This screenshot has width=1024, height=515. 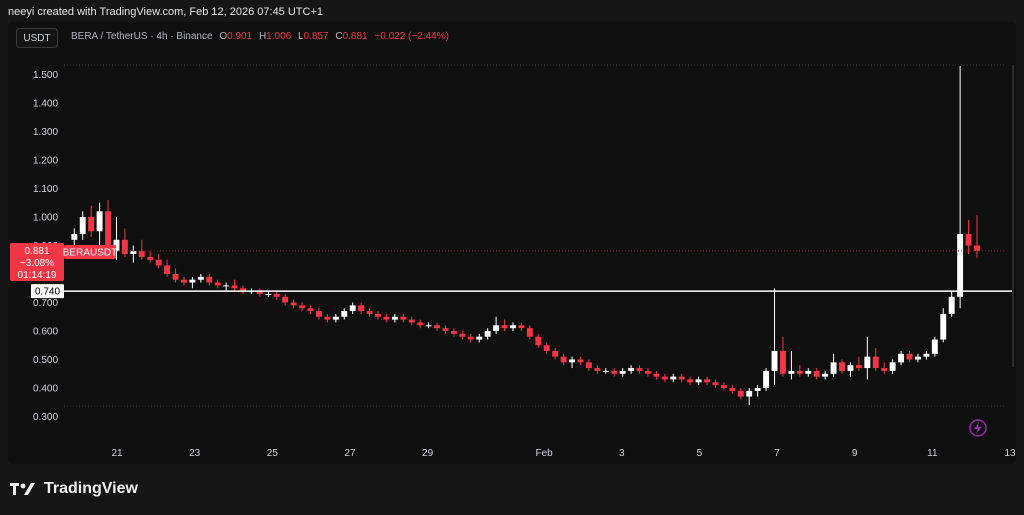 What do you see at coordinates (47, 292) in the screenshot?
I see `level-line-label: 0.740` at bounding box center [47, 292].